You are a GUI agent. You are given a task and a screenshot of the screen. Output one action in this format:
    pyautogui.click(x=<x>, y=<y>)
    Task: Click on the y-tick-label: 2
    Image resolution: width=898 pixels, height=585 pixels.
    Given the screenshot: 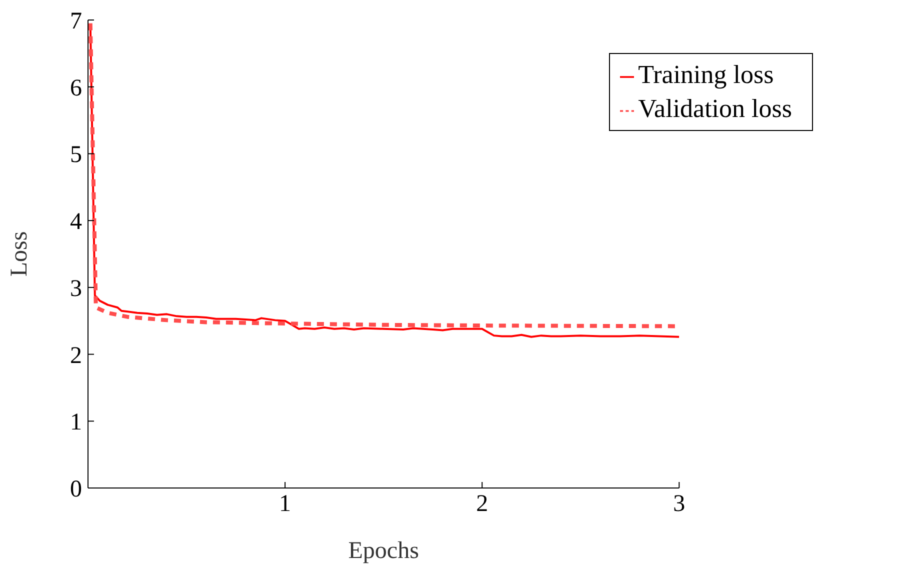 What is the action you would take?
    pyautogui.click(x=76, y=355)
    